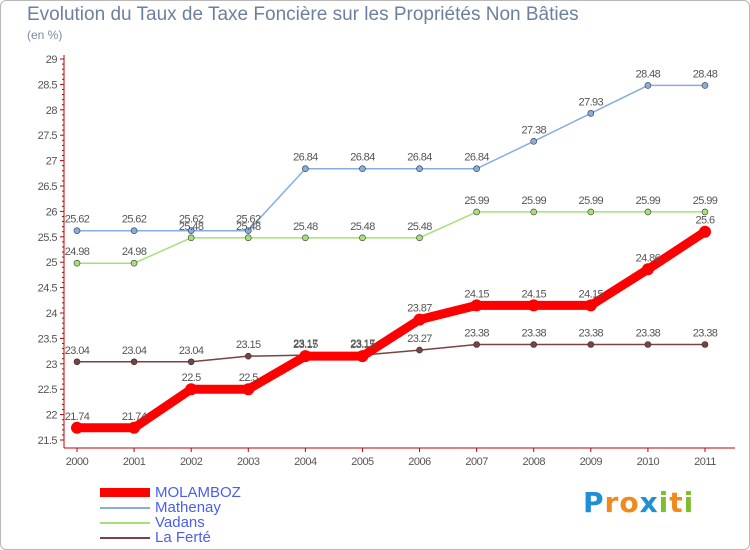 This screenshot has width=750, height=550. Describe the element at coordinates (48, 85) in the screenshot. I see `y-tick-label: 28.5` at that location.